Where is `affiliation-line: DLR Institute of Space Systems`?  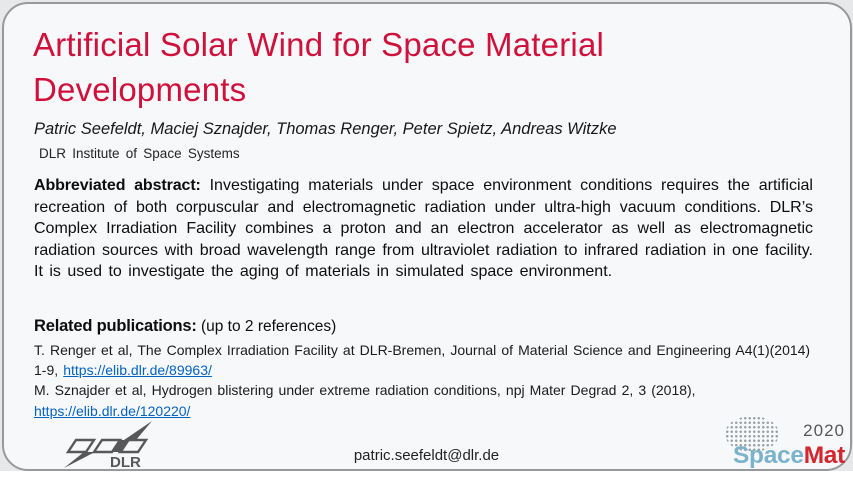
affiliation-line: DLR Institute of Space Systems is located at coordinates (139, 153).